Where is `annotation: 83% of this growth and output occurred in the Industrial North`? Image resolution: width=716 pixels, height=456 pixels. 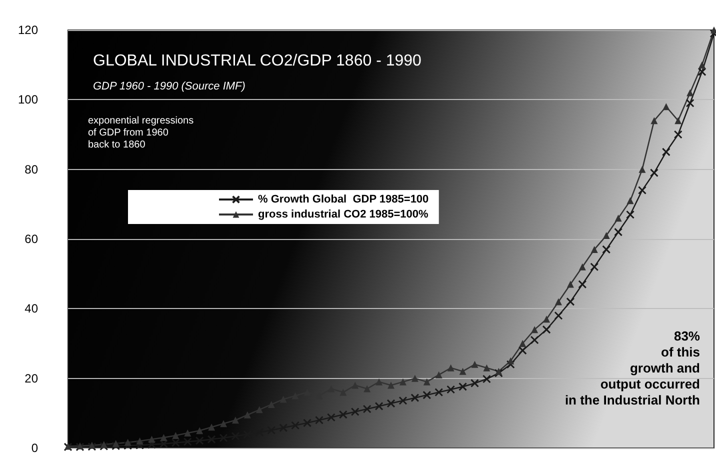
annotation: 83% of this growth and output occurred in the Industrial North is located at coordinates (632, 368).